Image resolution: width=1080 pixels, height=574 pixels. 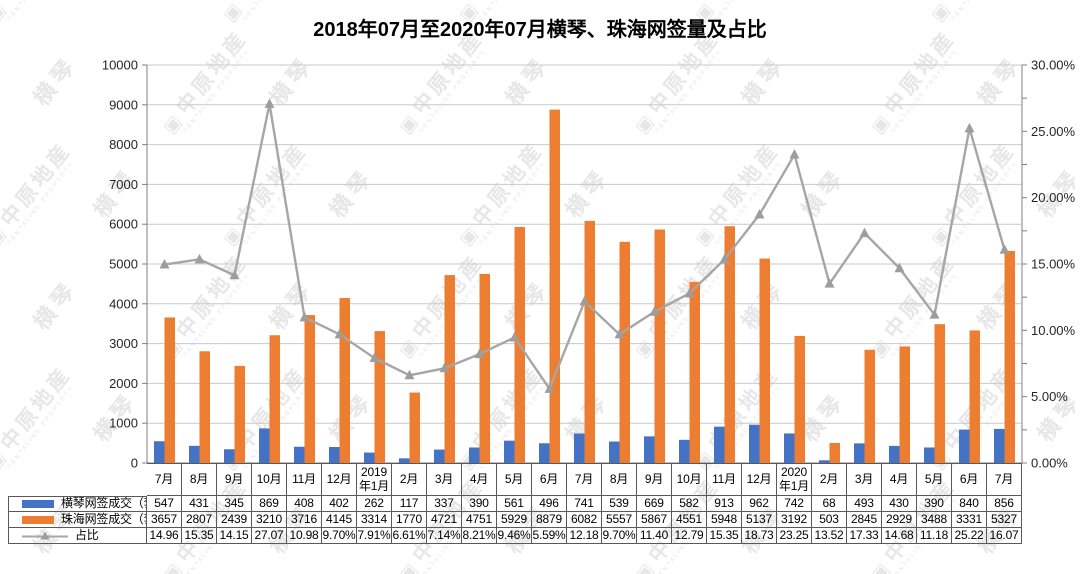 What do you see at coordinates (123, 184) in the screenshot?
I see `left-axis-label: 7000` at bounding box center [123, 184].